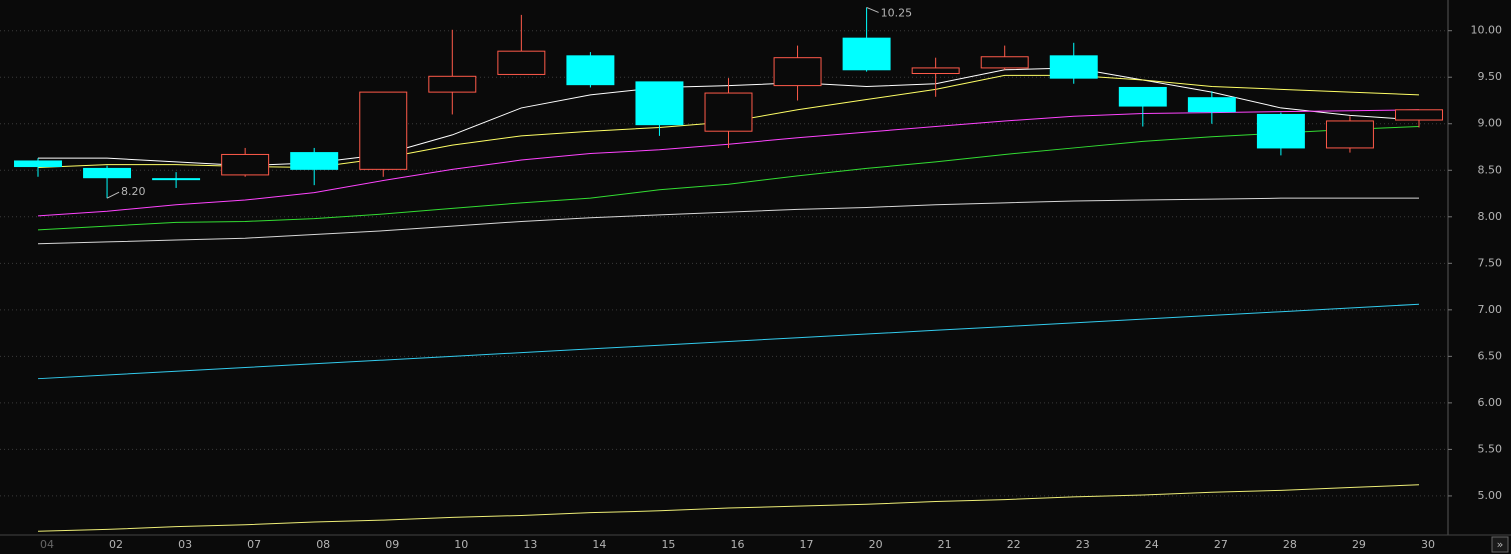 The image size is (1511, 554). Describe the element at coordinates (1490, 448) in the screenshot. I see `y-tick-label: 5.50` at that location.